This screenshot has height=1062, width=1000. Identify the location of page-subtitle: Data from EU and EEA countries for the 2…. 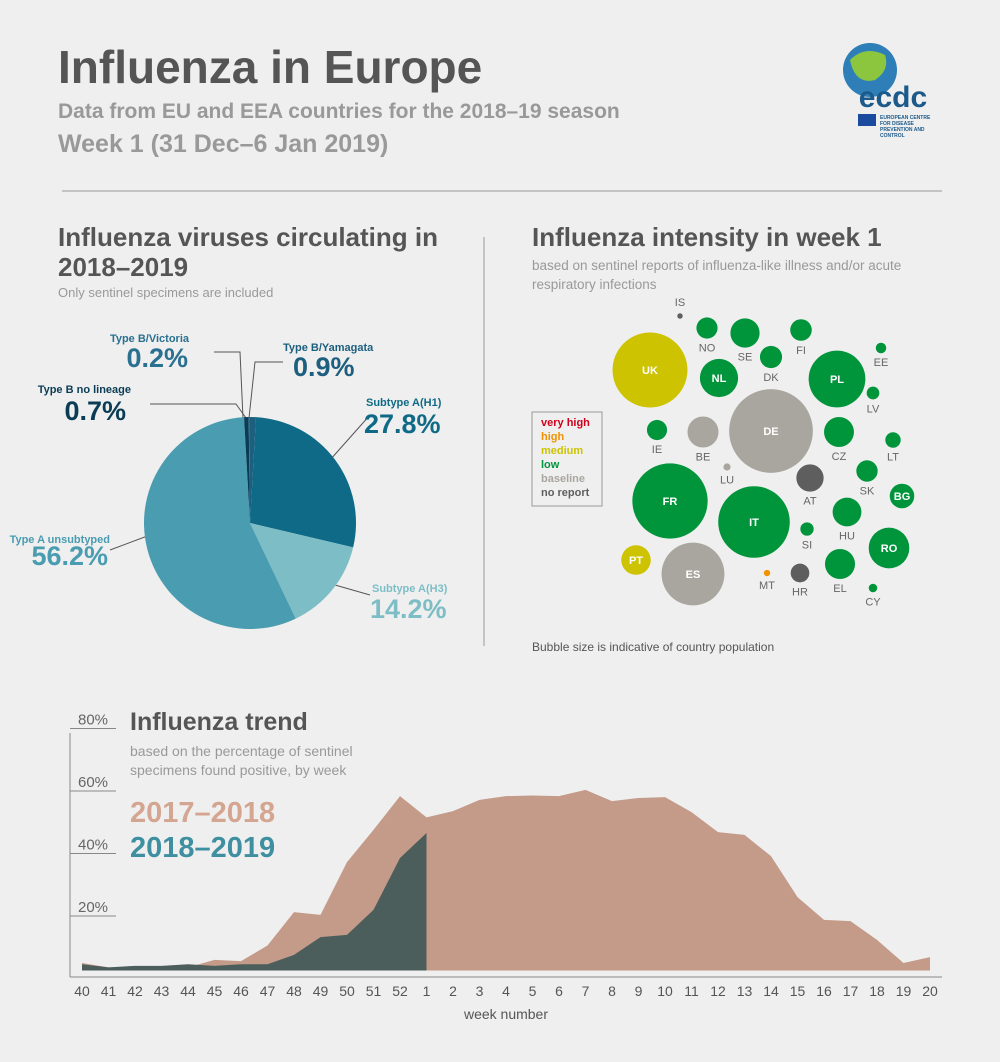
(339, 111).